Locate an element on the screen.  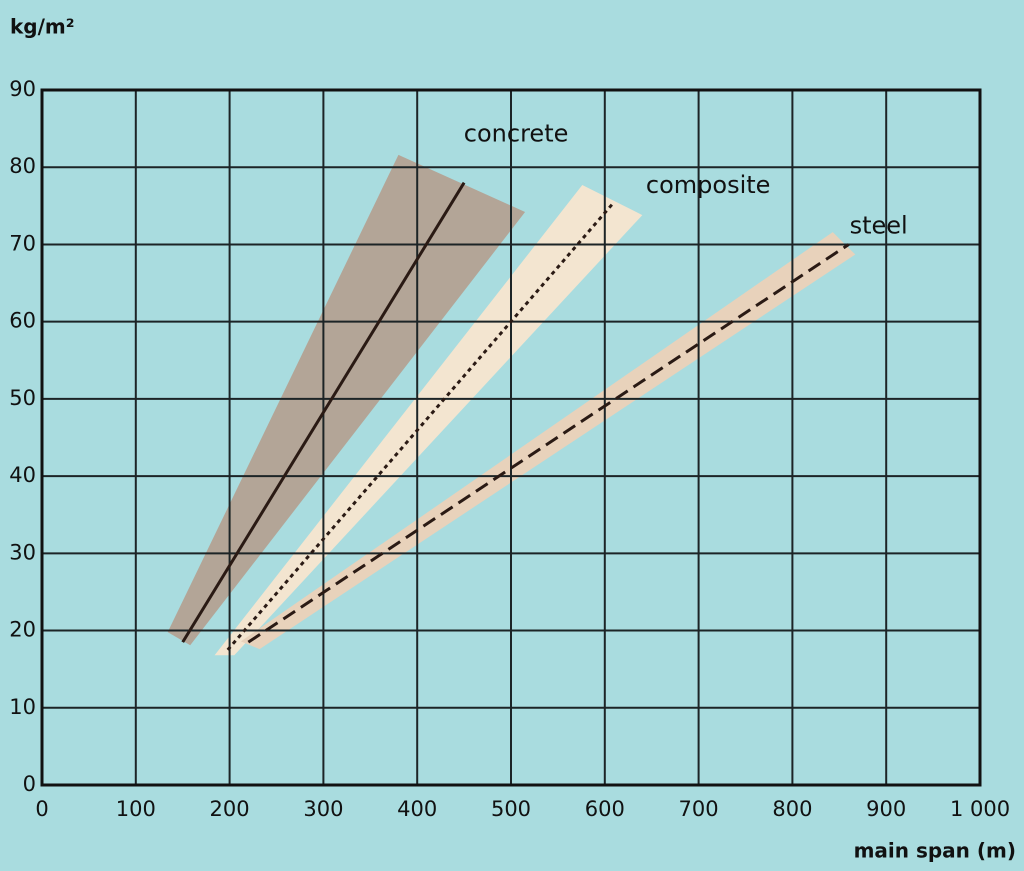
y-tick-label: 80 is located at coordinates (22, 166).